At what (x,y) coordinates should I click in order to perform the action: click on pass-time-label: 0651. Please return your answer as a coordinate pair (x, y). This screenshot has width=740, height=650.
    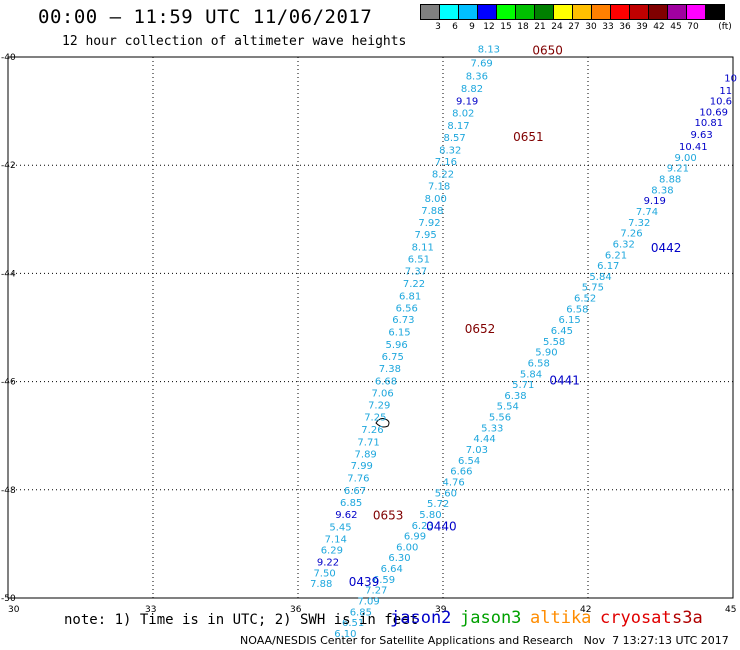
    Looking at the image, I should click on (528, 137).